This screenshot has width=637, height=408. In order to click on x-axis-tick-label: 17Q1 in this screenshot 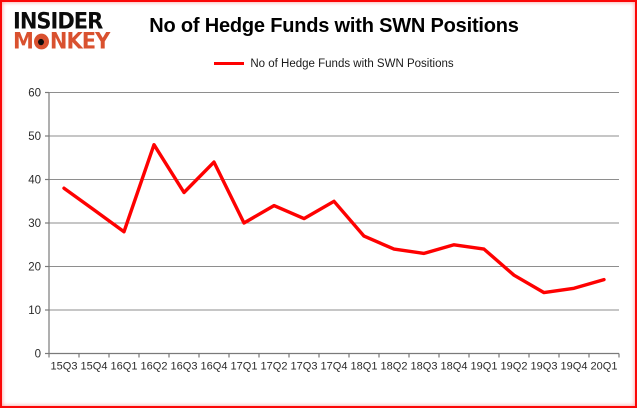, I will do `click(244, 367)`.